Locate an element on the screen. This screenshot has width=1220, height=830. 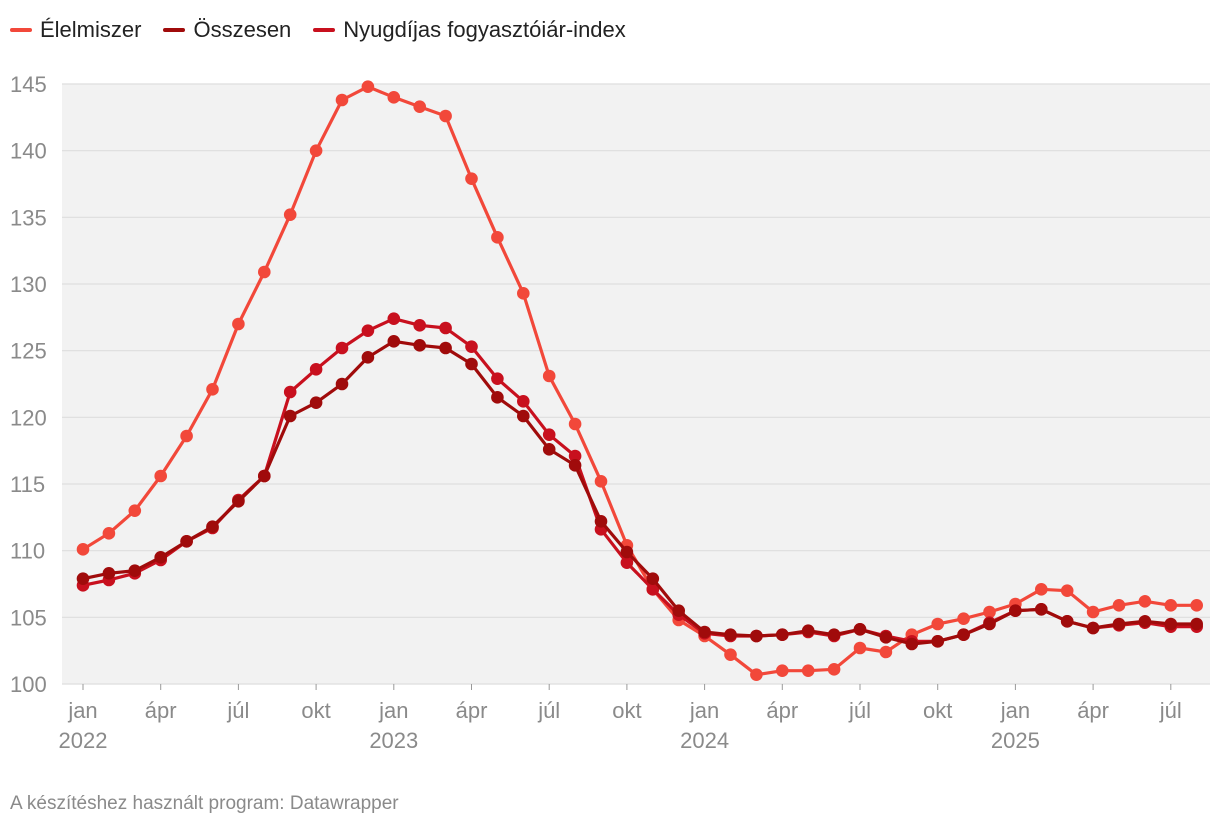
legend-item: Élelmiszer is located at coordinates (75, 30).